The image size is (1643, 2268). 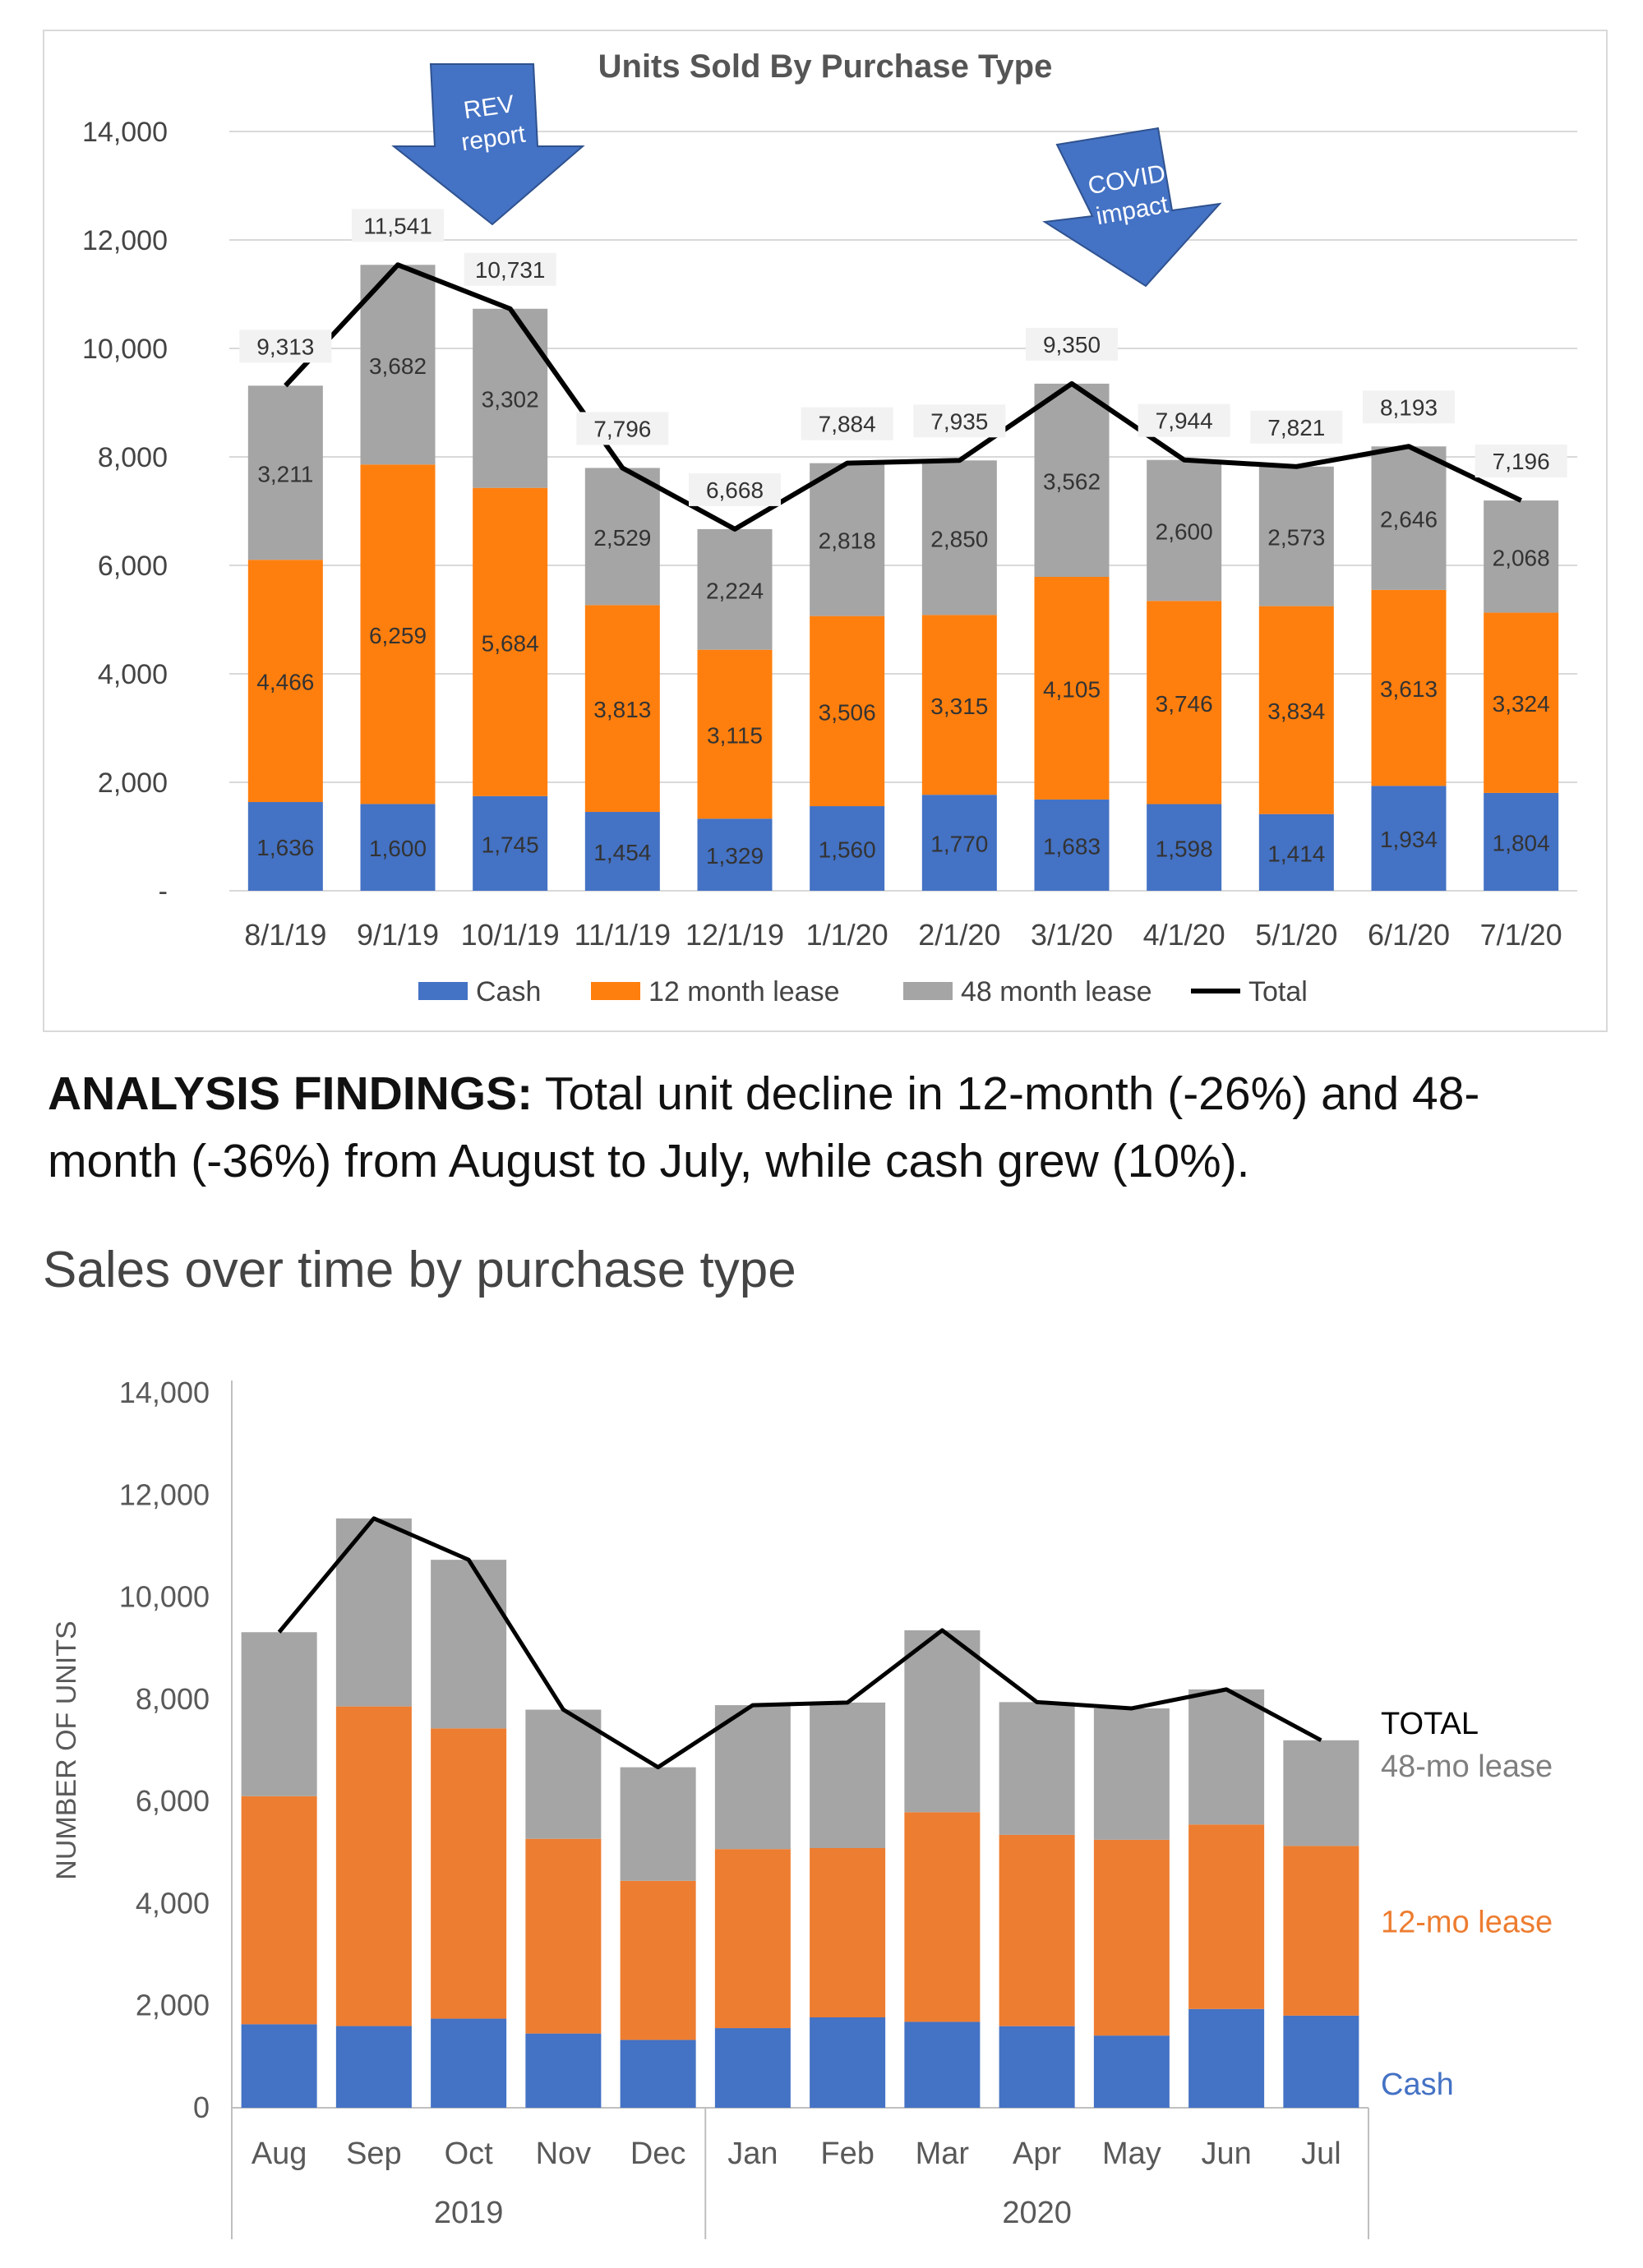 I want to click on total-data-label: 7,196, so click(x=1521, y=462).